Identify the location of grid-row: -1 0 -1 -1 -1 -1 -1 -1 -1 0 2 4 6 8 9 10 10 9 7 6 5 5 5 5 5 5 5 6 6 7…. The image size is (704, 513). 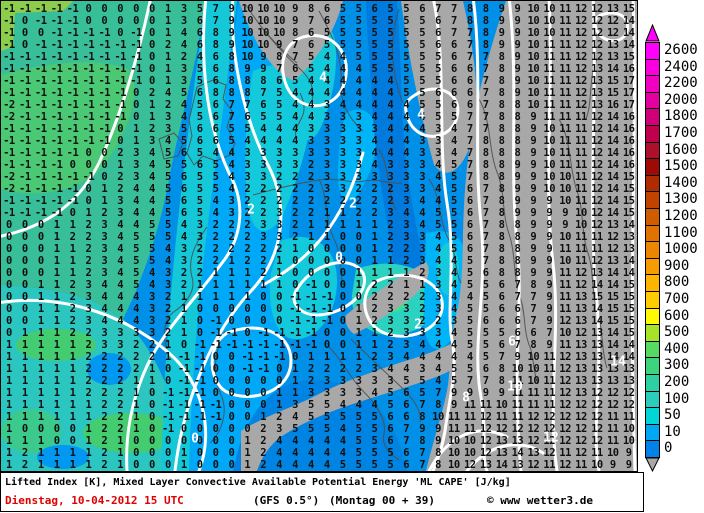
(319, 45).